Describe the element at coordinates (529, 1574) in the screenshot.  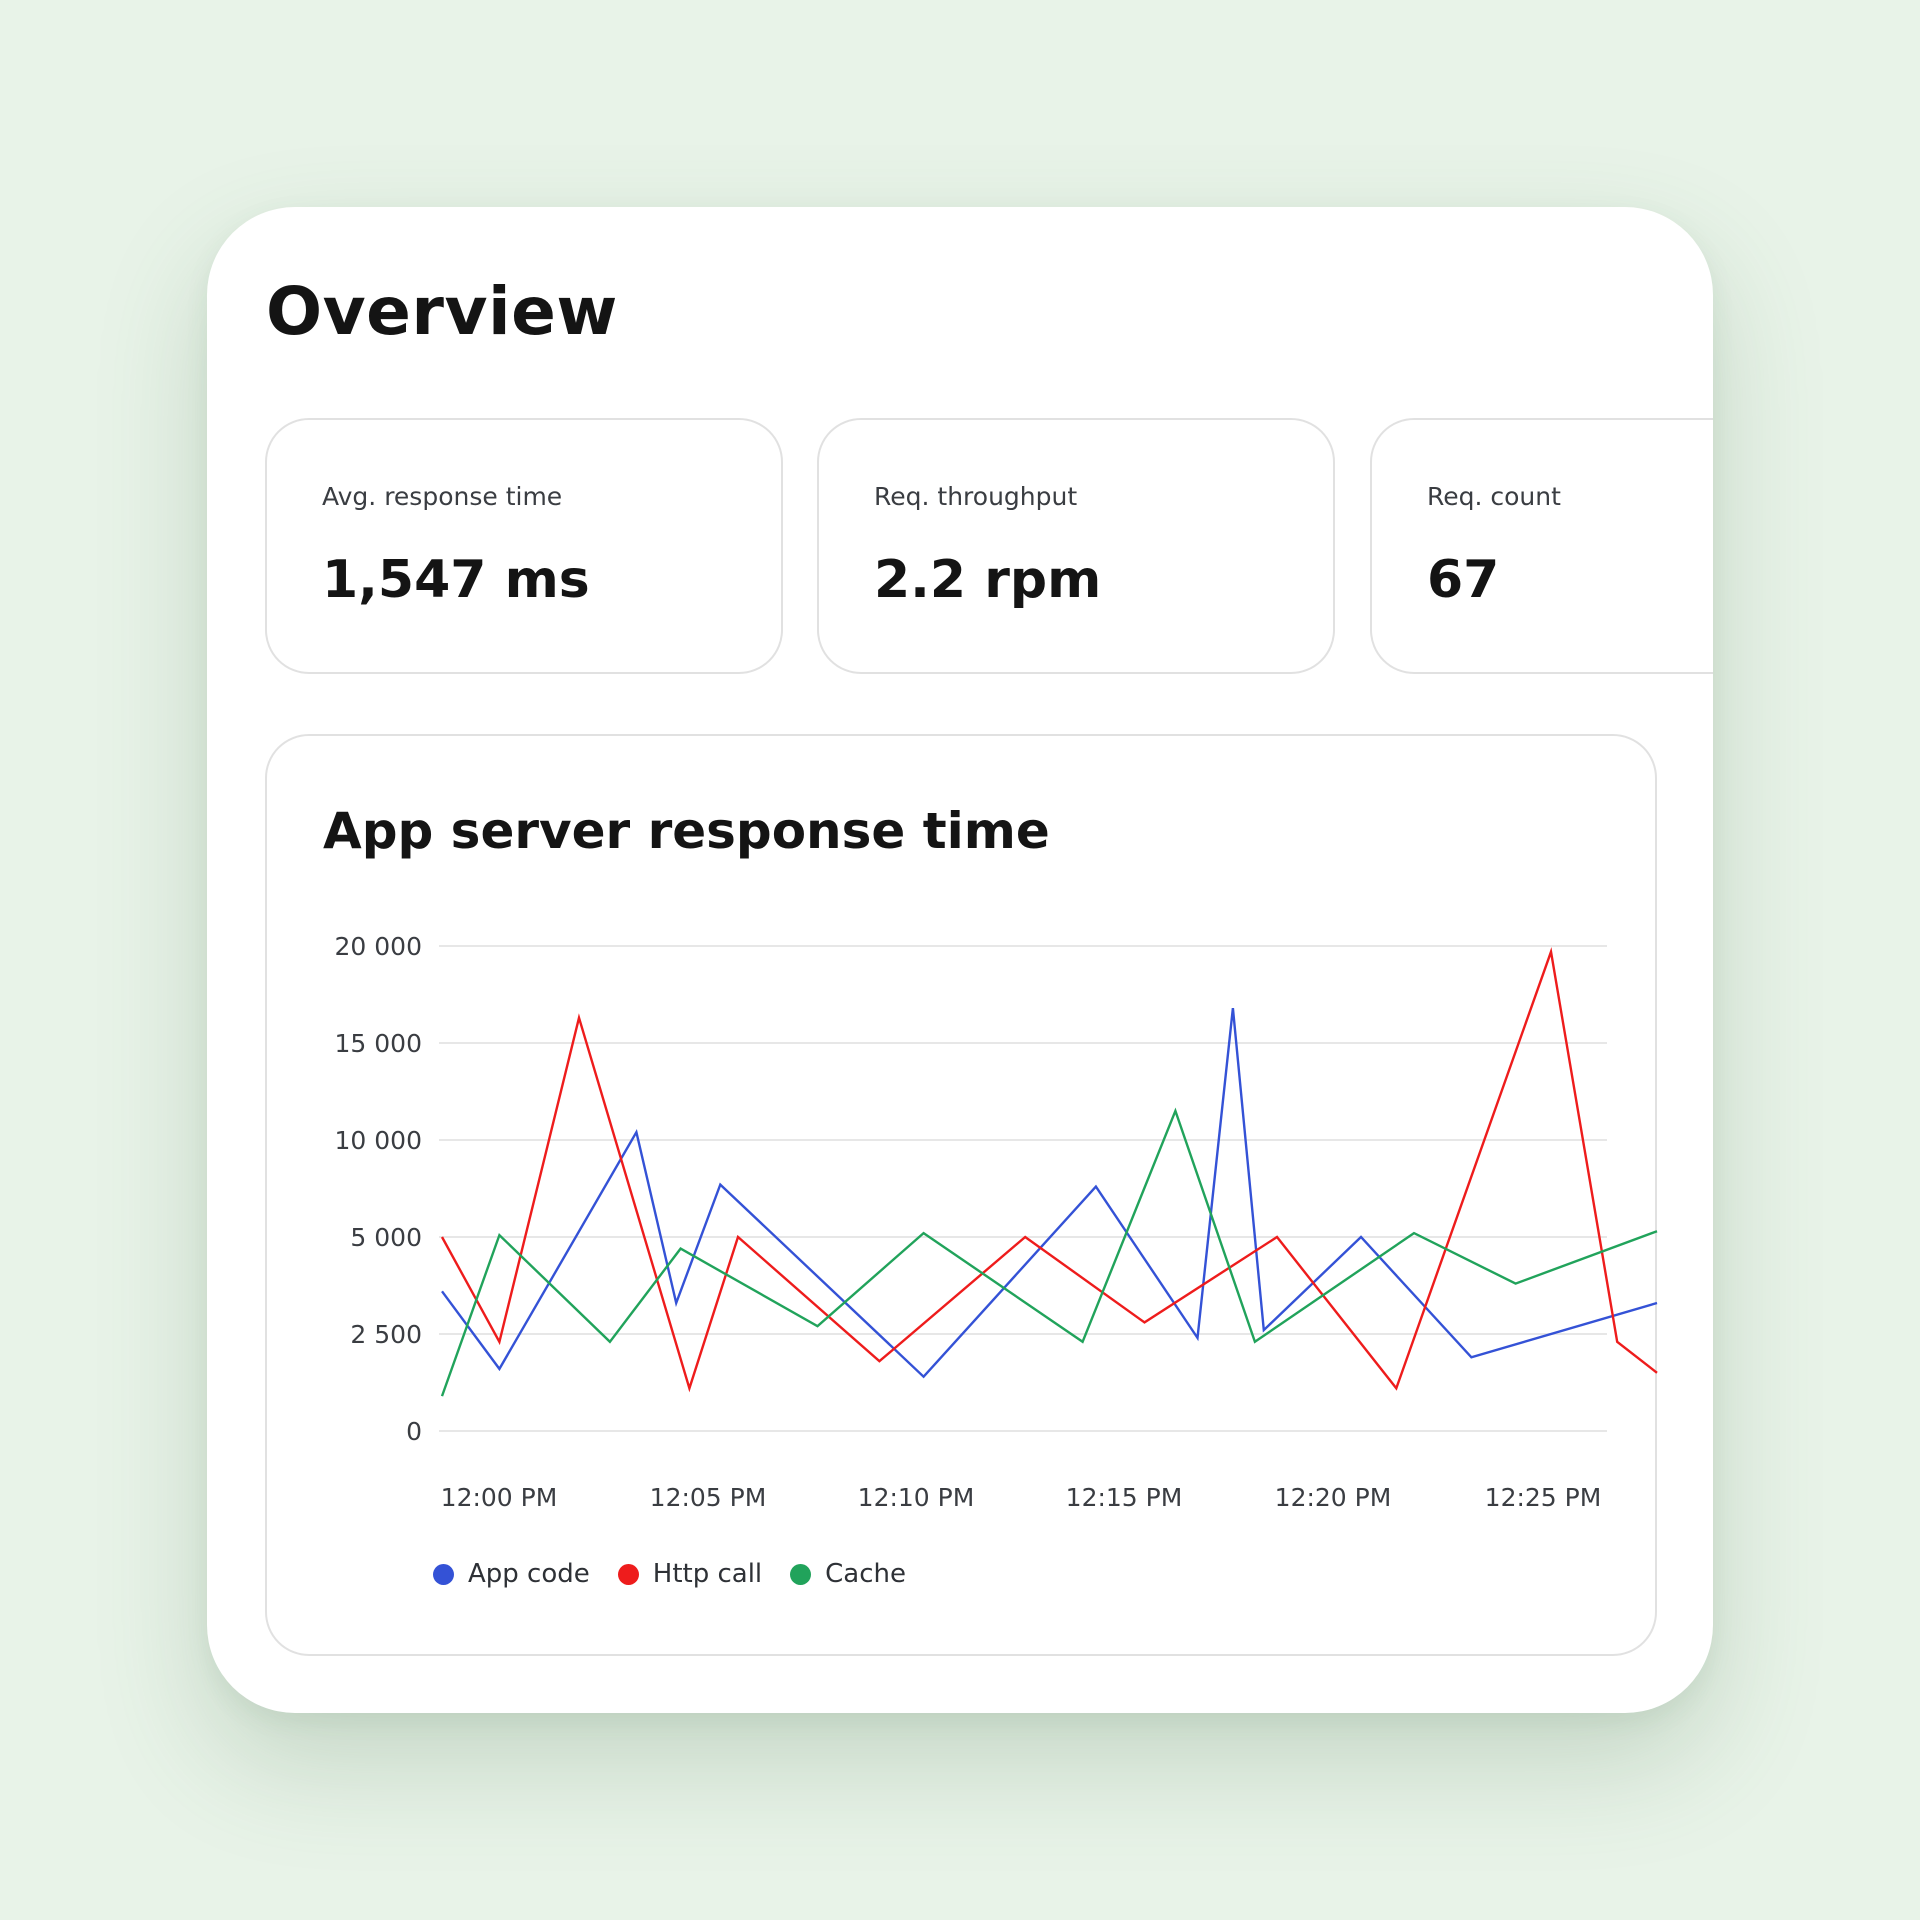
I see `legend-label: App code` at that location.